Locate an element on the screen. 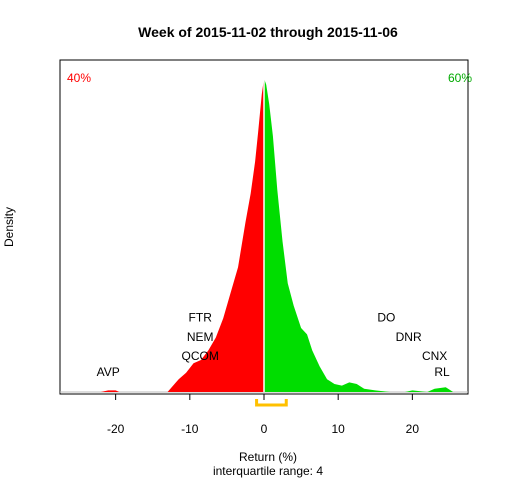  x-axis-label: Return (%) is located at coordinates (268, 457).